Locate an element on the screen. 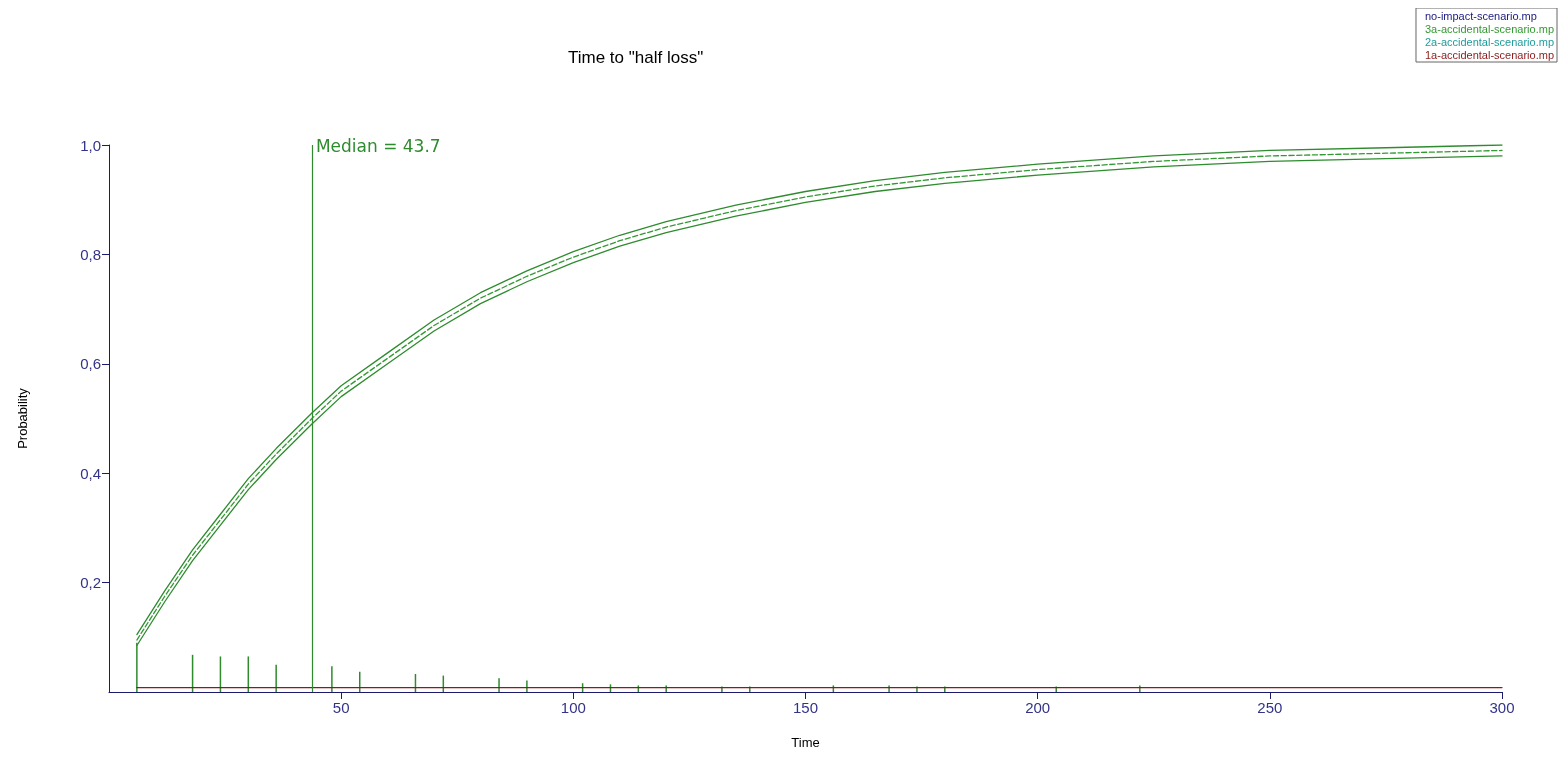 Image resolution: width=1567 pixels, height=762 pixels. chart-title: Time to "half loss" is located at coordinates (636, 57).